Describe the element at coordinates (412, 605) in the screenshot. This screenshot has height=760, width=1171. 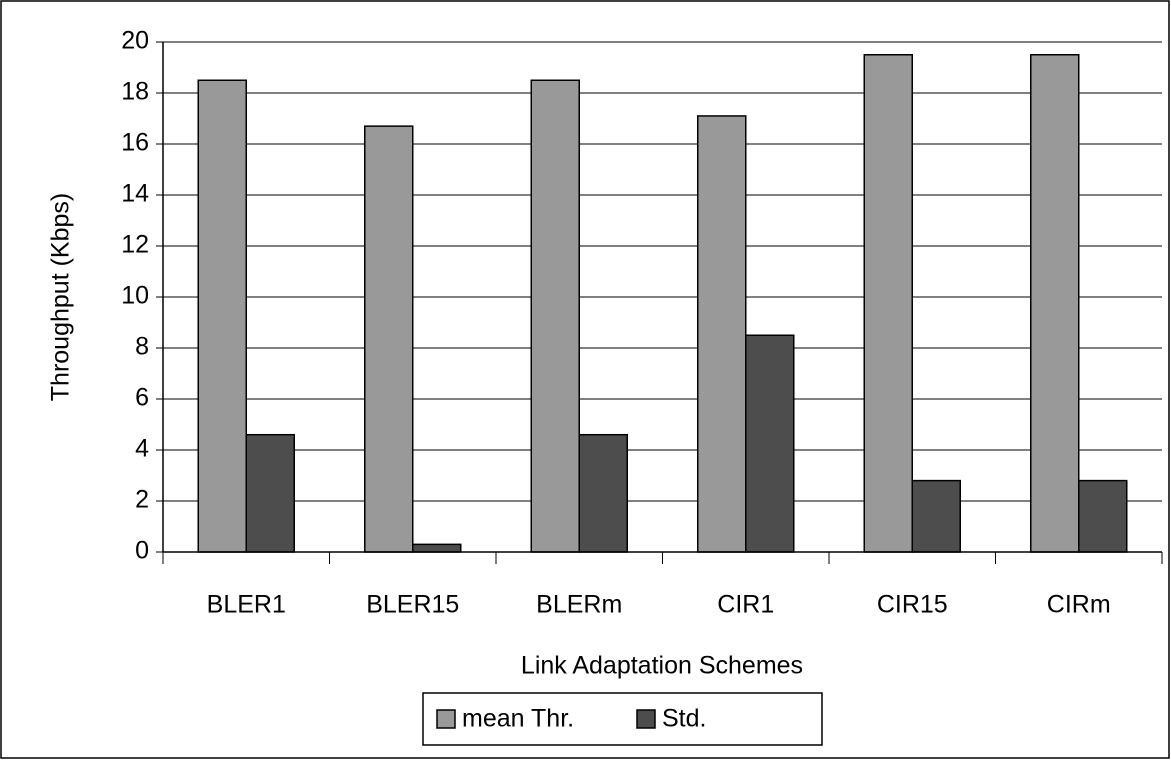
I see `x-tick-label: BLER15` at that location.